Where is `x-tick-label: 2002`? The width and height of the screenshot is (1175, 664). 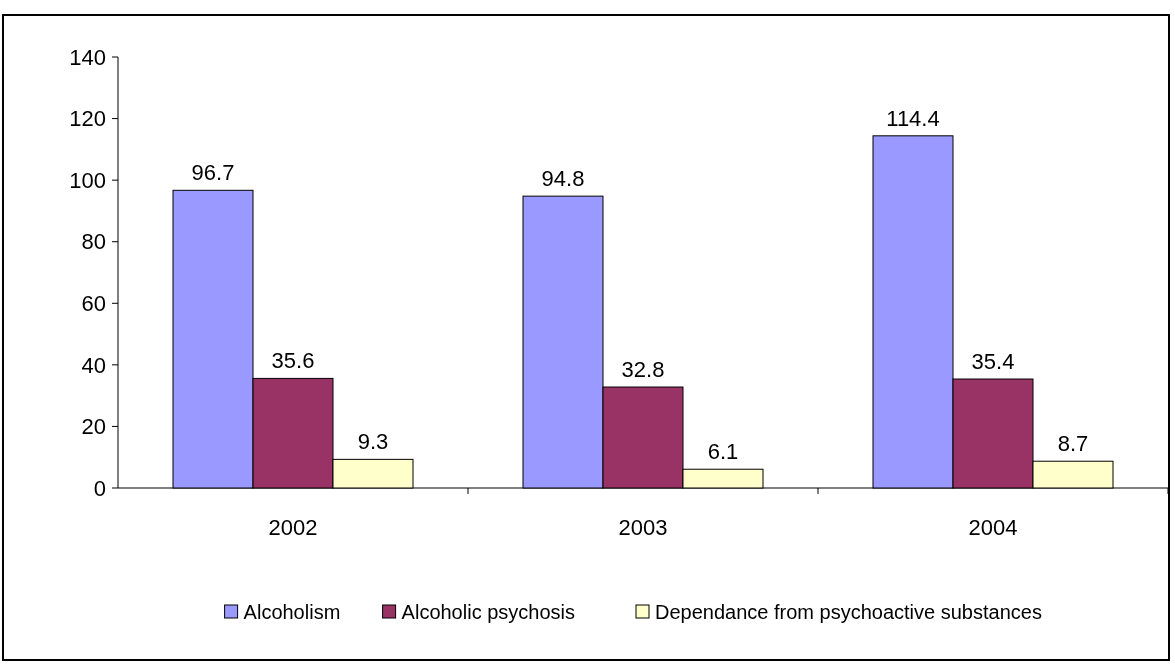
x-tick-label: 2002 is located at coordinates (293, 527).